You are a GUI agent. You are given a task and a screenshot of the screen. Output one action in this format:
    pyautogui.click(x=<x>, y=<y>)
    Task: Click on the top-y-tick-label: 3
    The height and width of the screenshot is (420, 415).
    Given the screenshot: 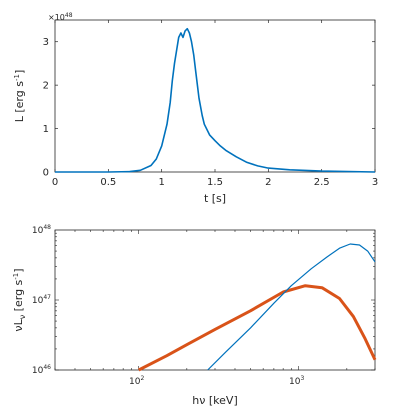 What is the action you would take?
    pyautogui.click(x=46, y=42)
    